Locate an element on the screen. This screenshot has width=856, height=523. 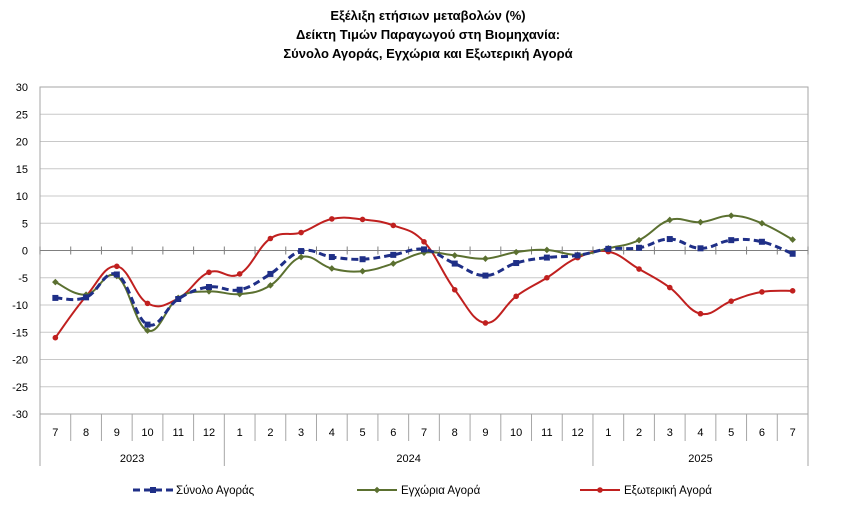
legend-label: Εξωτερική Αγορά is located at coordinates (668, 491).